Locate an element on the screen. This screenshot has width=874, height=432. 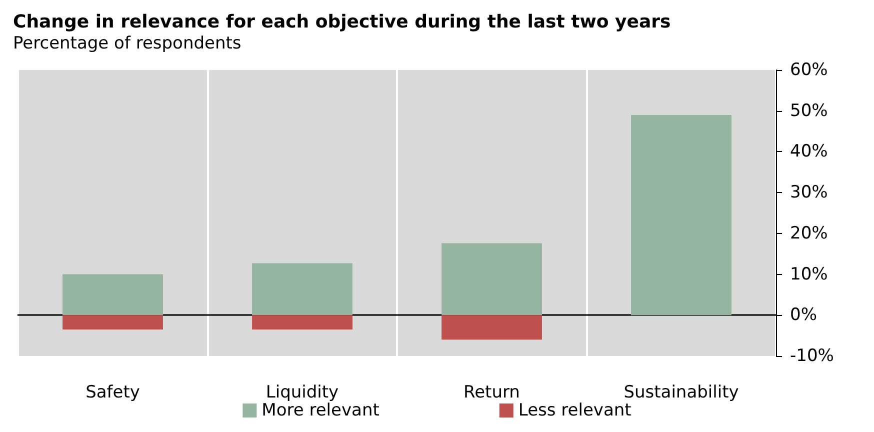
x-tick-label: Liquidity is located at coordinates (302, 392).